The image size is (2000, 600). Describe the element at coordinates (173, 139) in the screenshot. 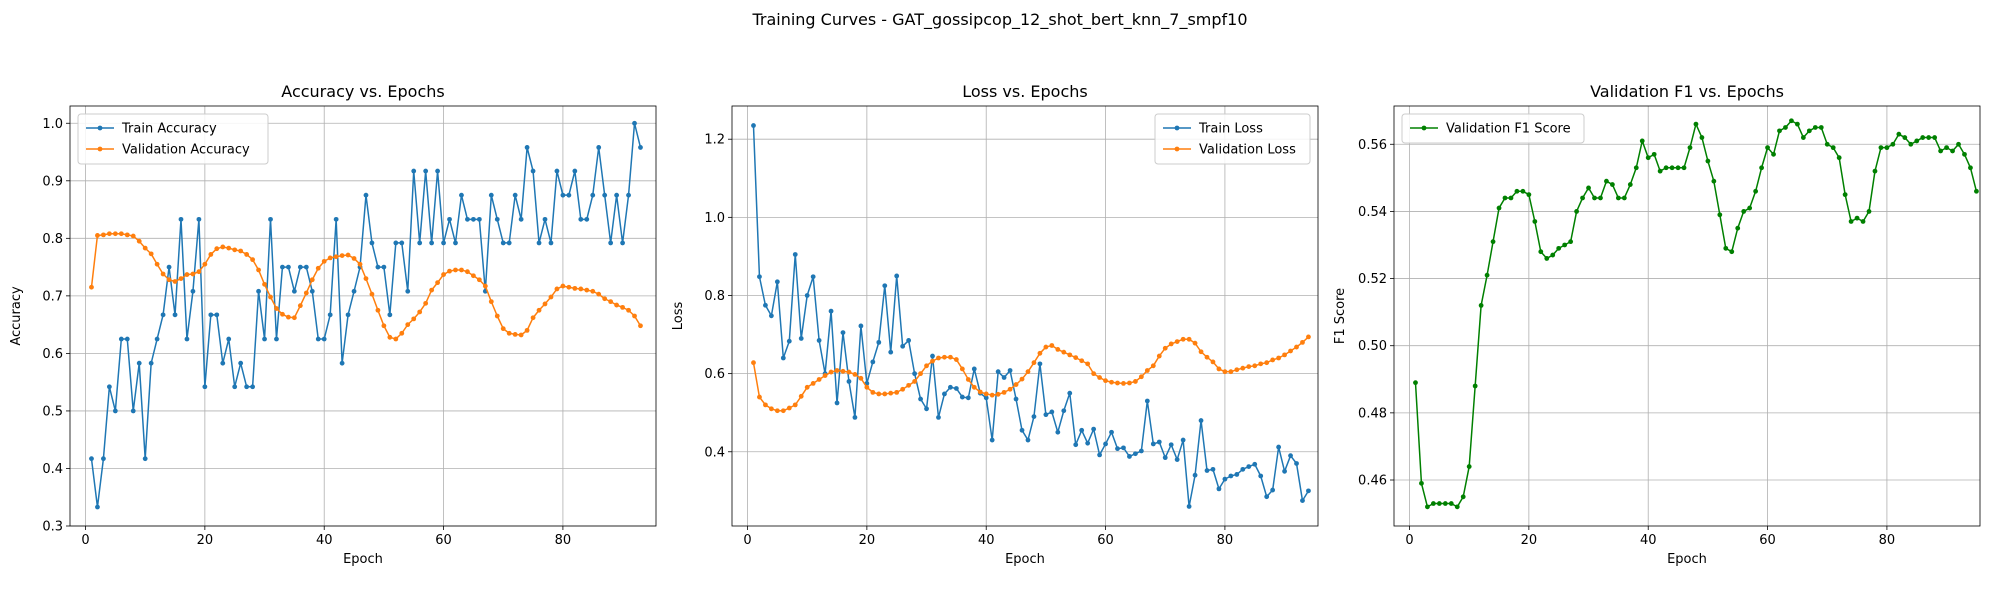

I see `chart-1-legend: Train Accuracy Validation Accuracy` at that location.